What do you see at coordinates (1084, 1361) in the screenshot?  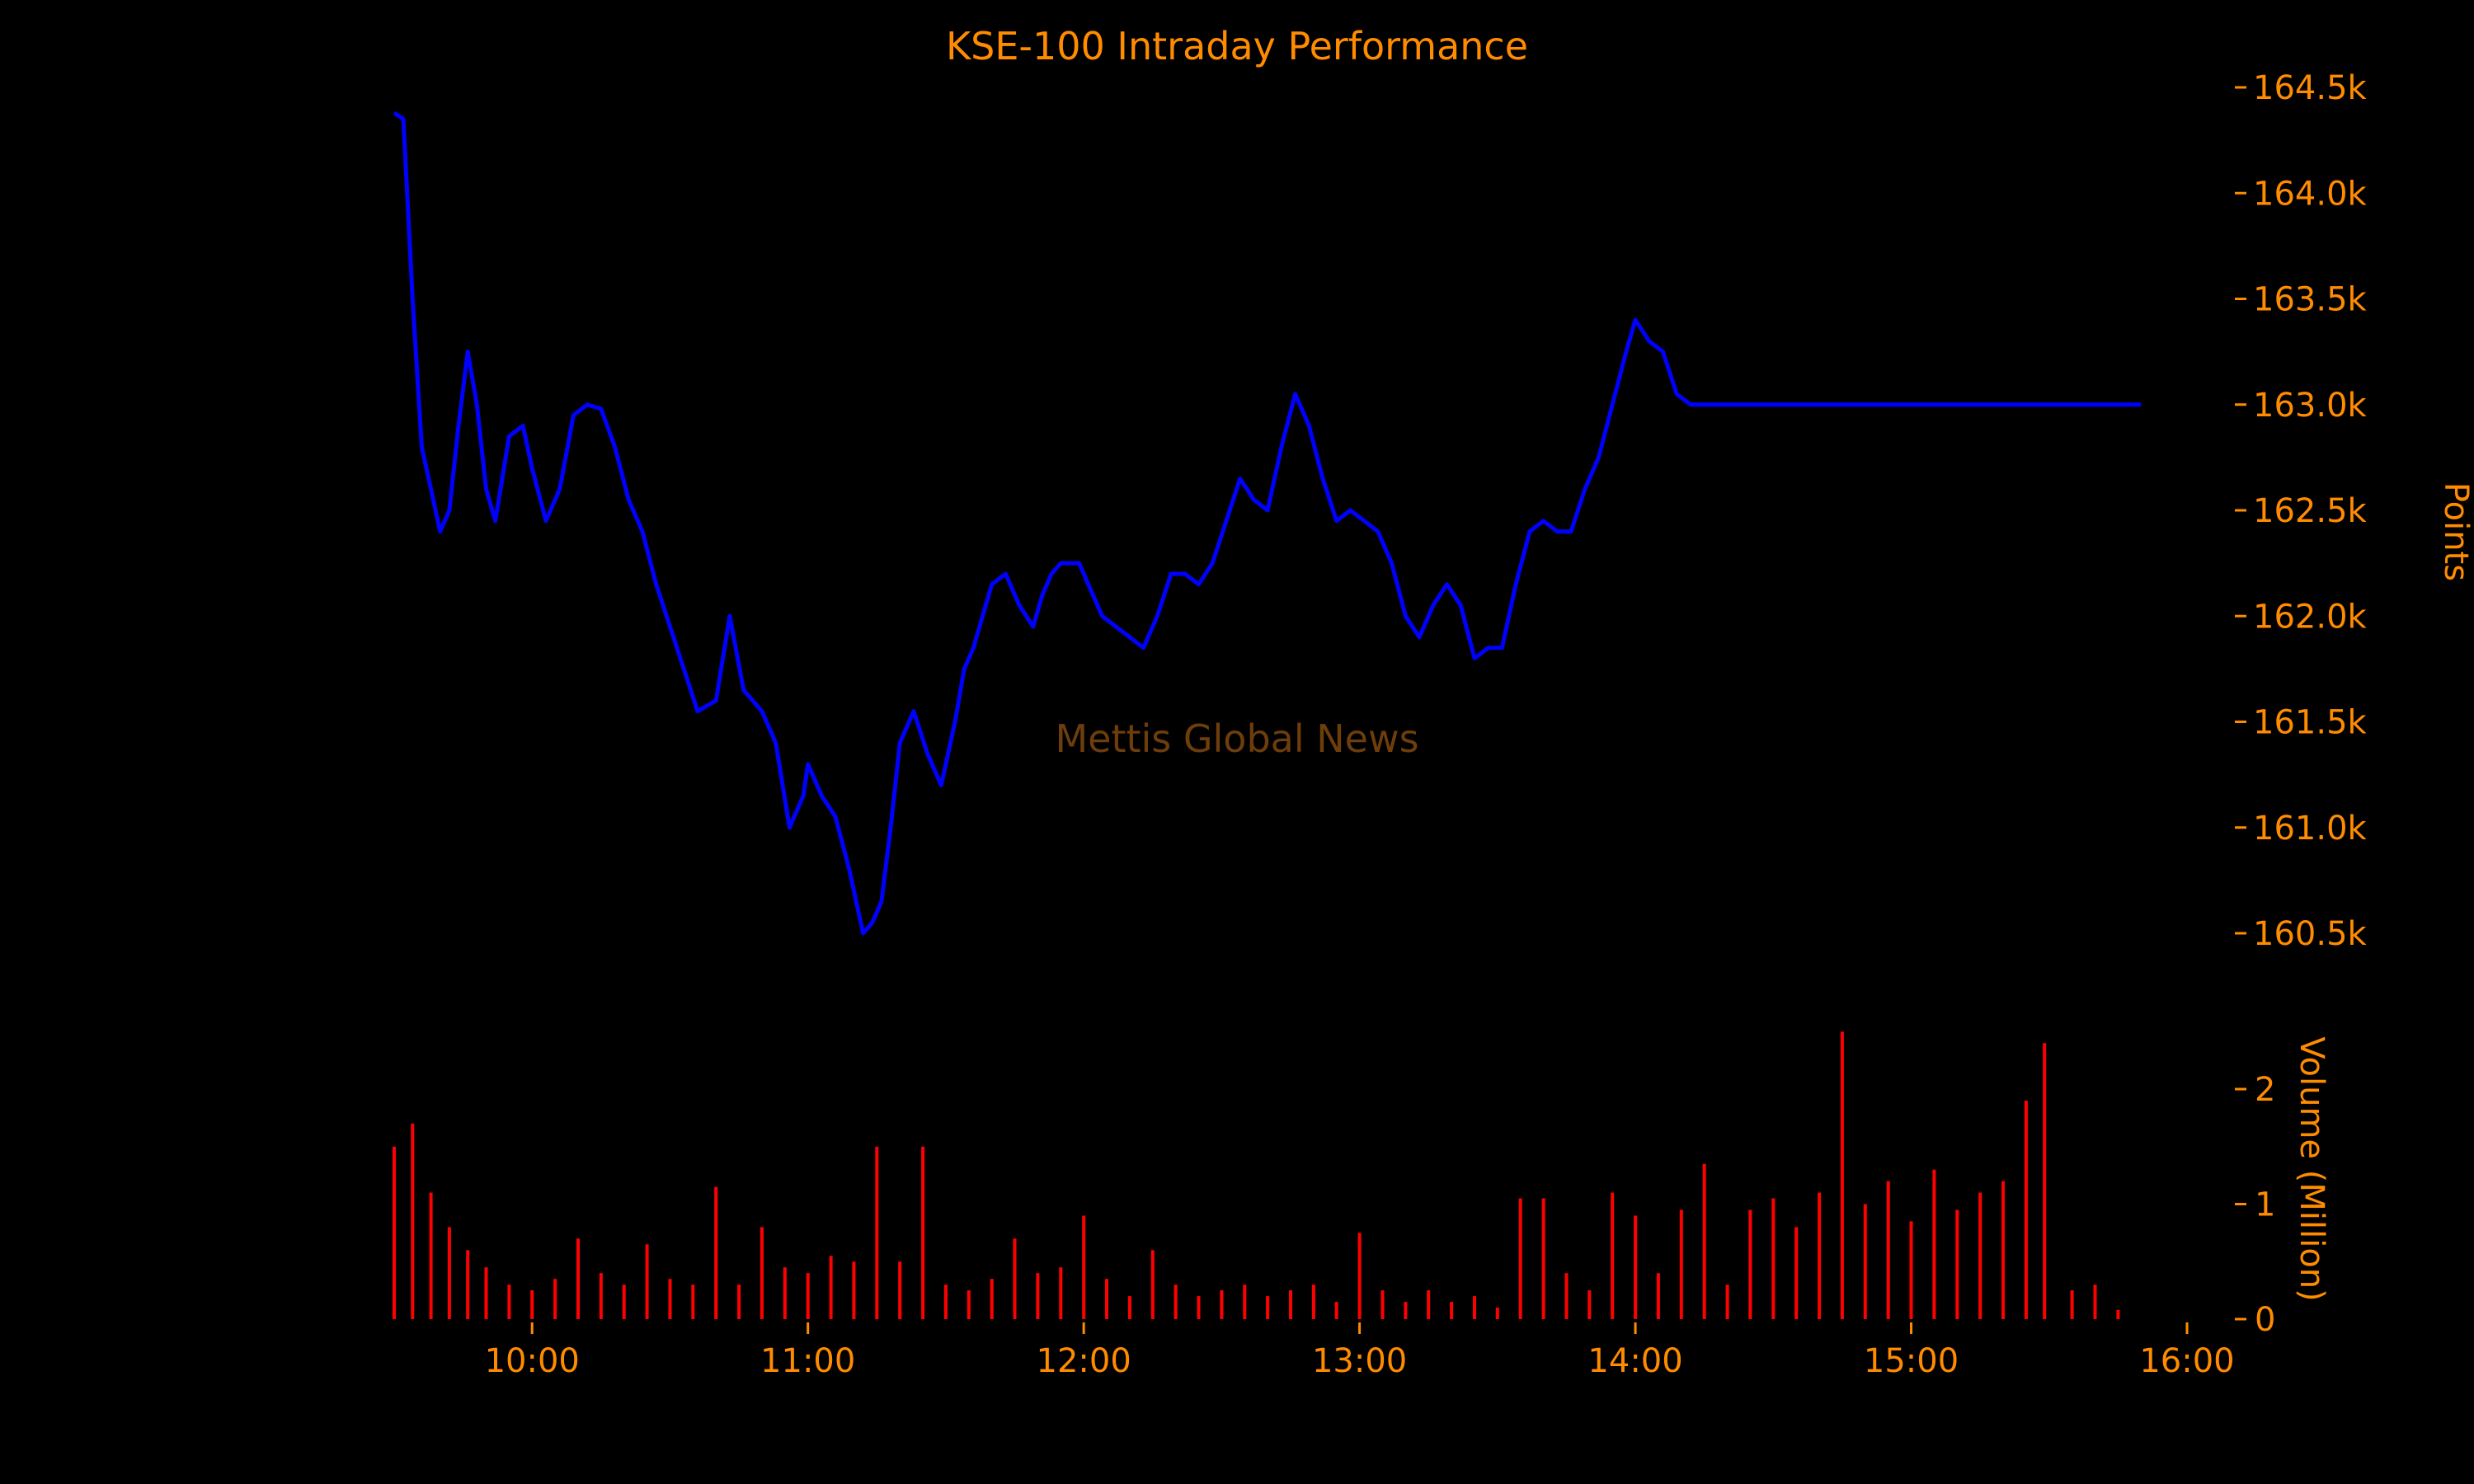 I see `x-tick-label: 12:00` at bounding box center [1084, 1361].